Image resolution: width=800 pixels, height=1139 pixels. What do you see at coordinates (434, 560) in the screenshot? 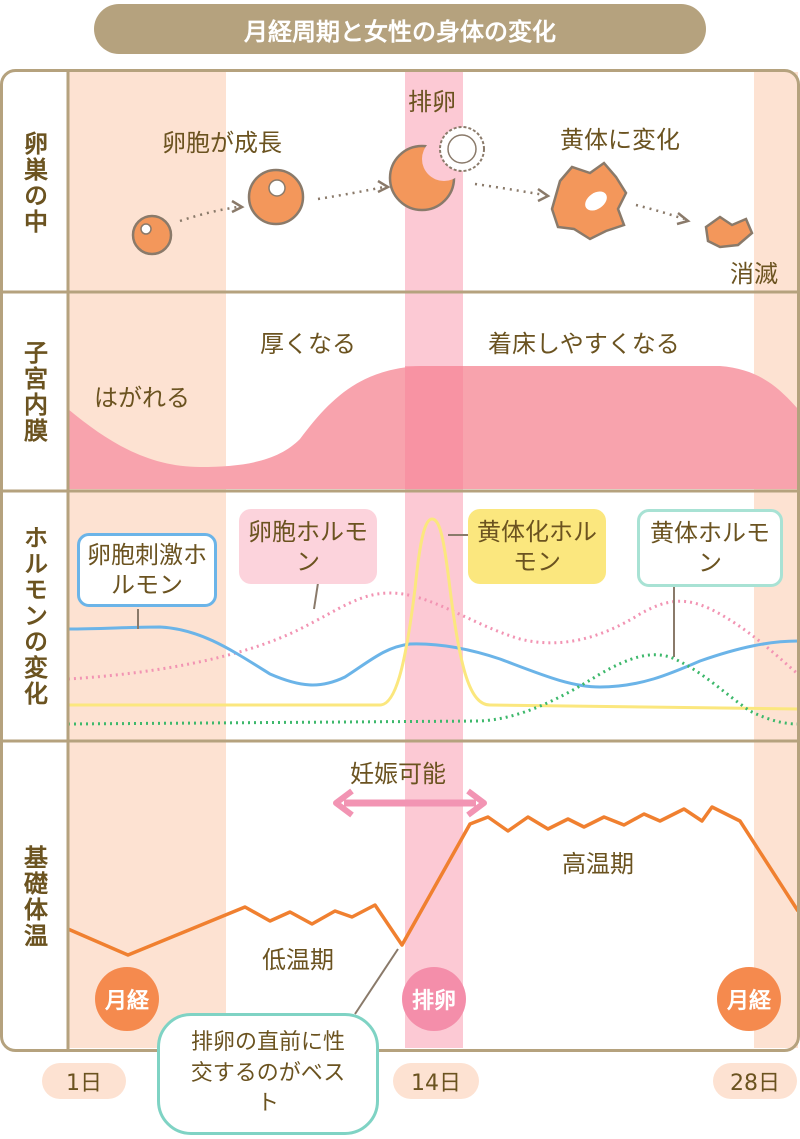
I see `ovulation-band` at bounding box center [434, 560].